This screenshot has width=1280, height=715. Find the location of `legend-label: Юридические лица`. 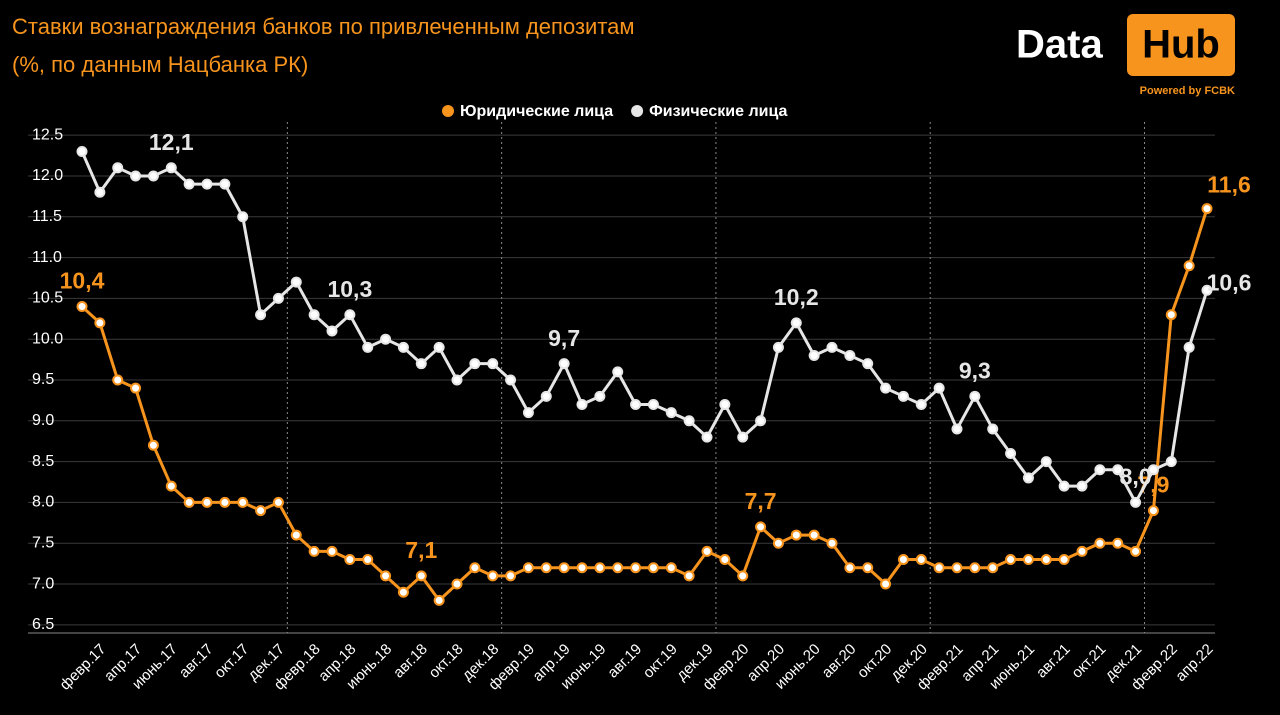

legend-label: Юридические лица is located at coordinates (536, 111).